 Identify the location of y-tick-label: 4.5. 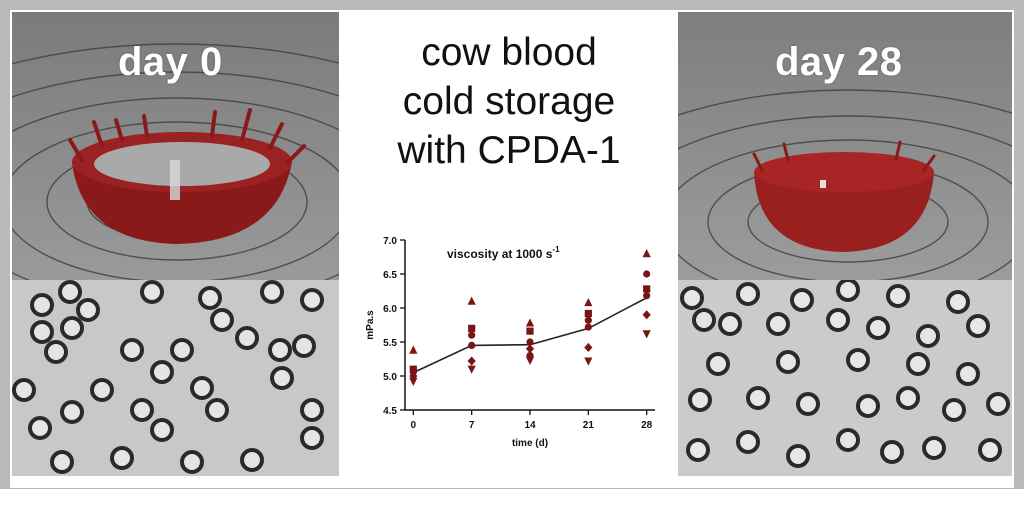
(390, 411).